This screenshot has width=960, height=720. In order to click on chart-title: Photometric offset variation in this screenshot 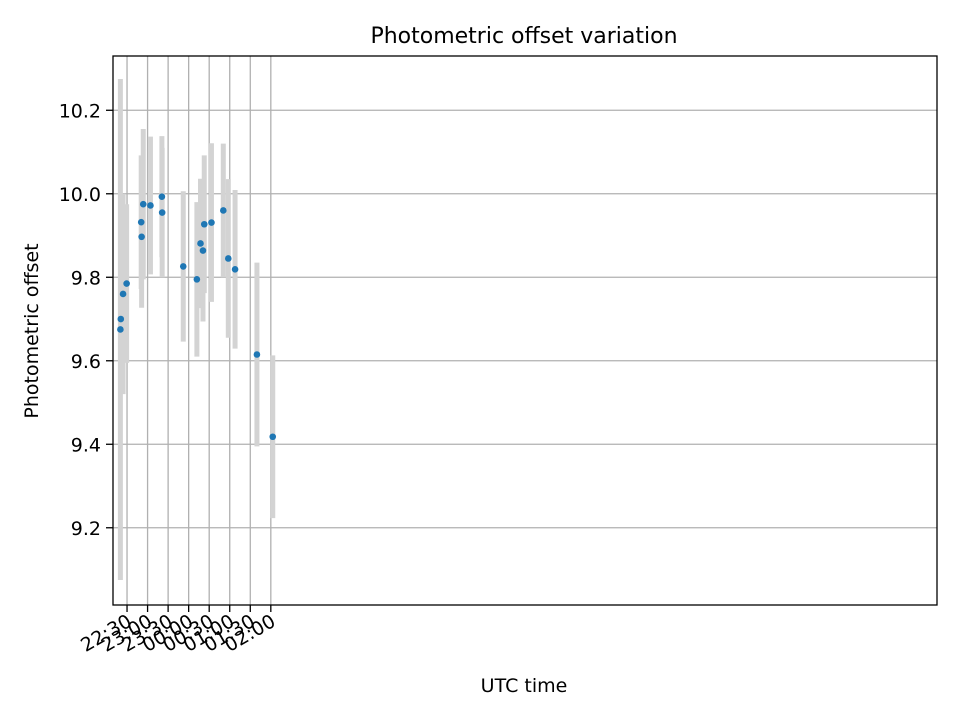, I will do `click(523, 36)`.